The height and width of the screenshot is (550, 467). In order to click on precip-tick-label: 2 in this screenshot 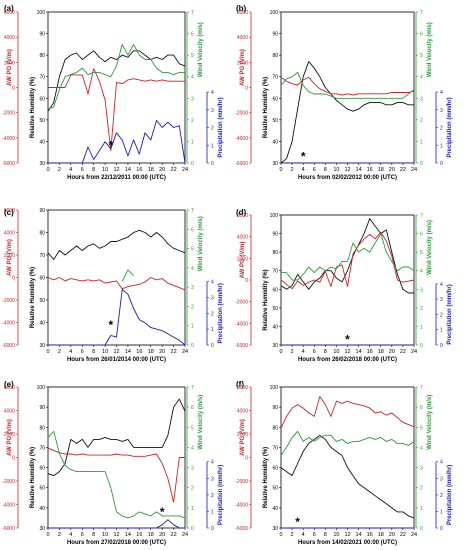, I will do `click(441, 315)`.